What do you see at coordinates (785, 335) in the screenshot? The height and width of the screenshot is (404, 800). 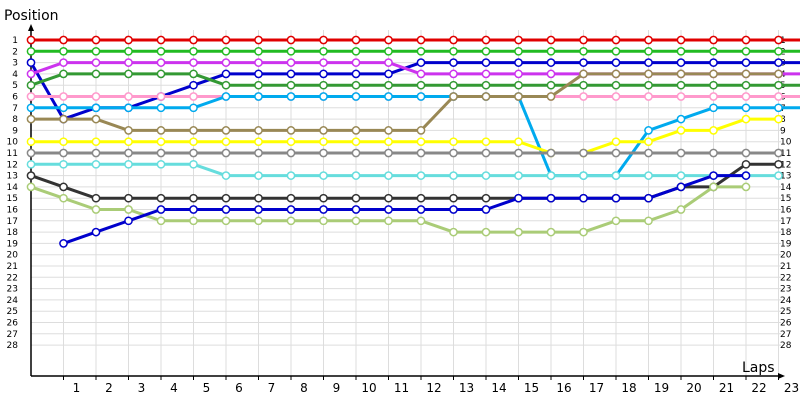 I see `y-tick-label-right: 27` at bounding box center [785, 335].